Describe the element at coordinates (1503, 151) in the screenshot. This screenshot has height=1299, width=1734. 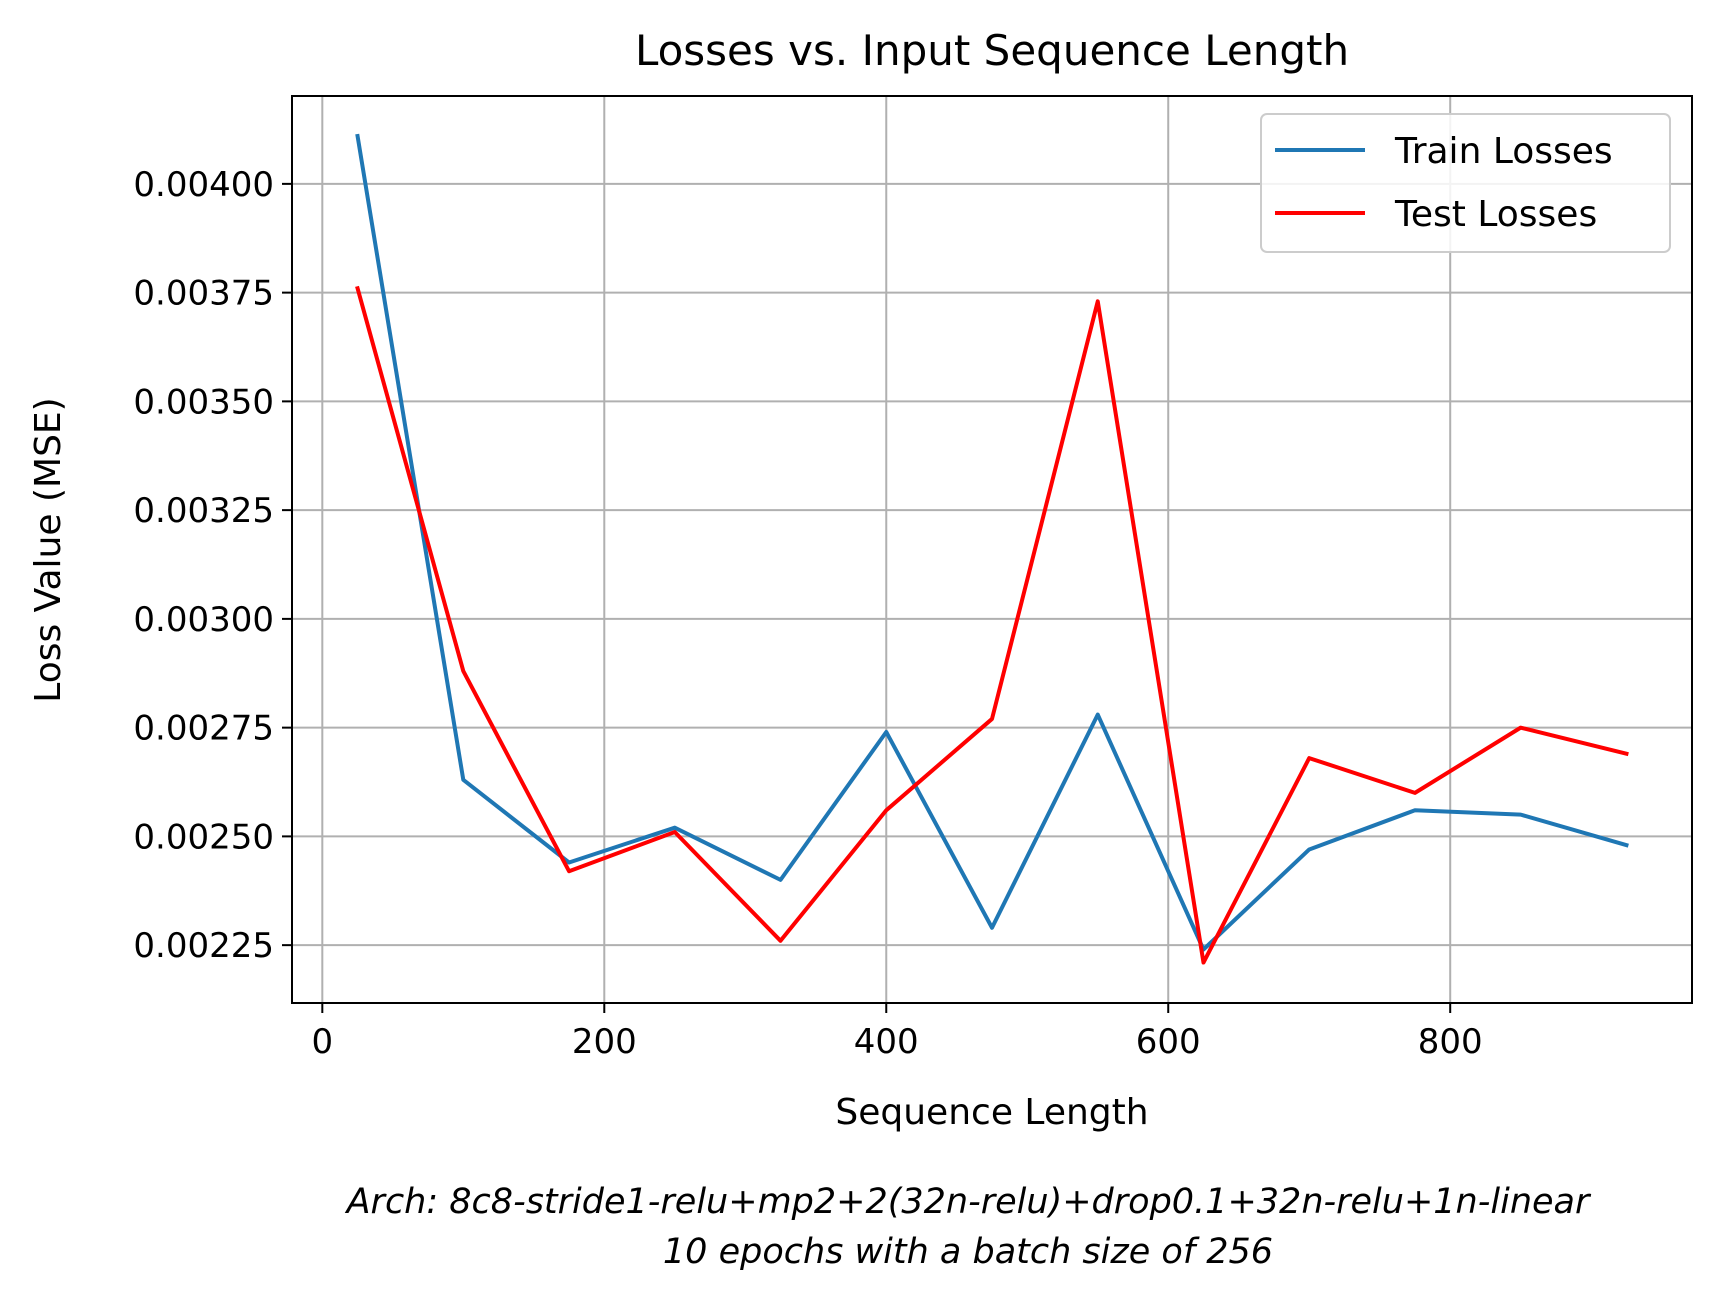
I see `legend-label-train: Train Losses` at that location.